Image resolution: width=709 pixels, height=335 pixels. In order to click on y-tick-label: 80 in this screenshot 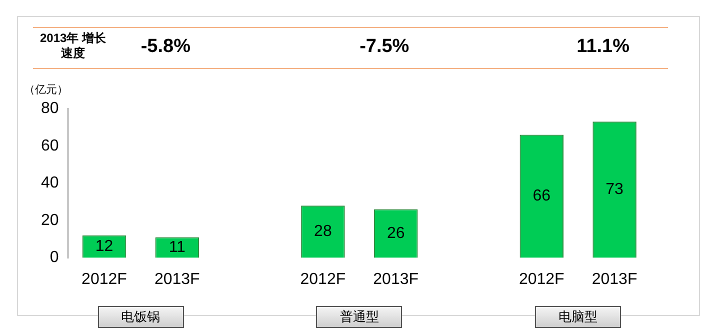, I will do `click(50, 109)`.